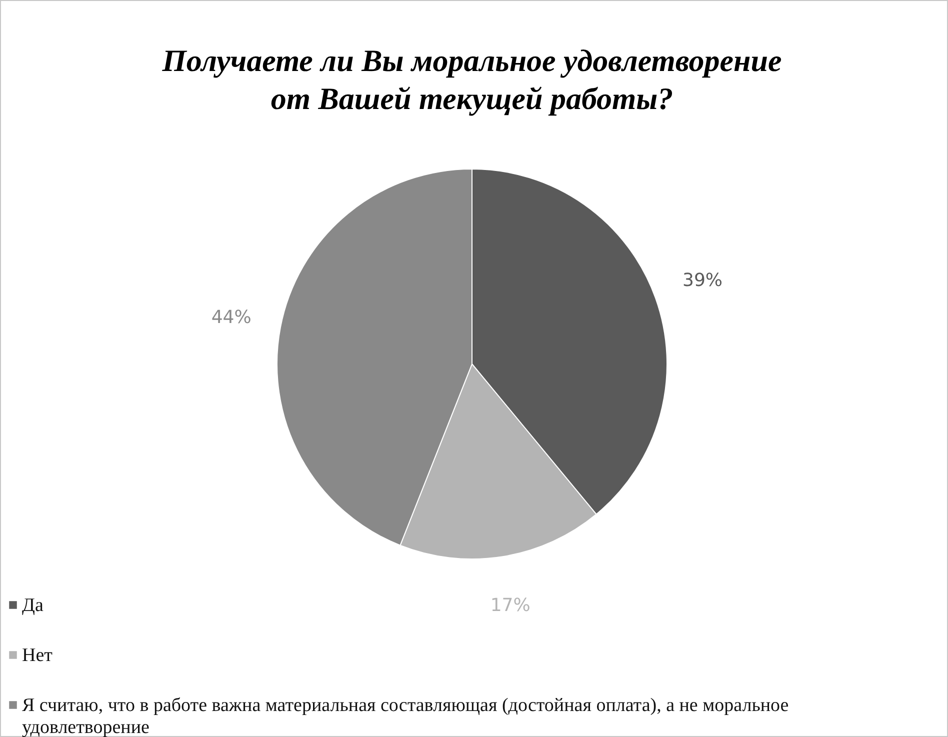 The width and height of the screenshot is (948, 737). I want to click on chart-title: Получаете ли Вы моральное удовлетворение от Вашей текущей работы?, so click(471, 79).